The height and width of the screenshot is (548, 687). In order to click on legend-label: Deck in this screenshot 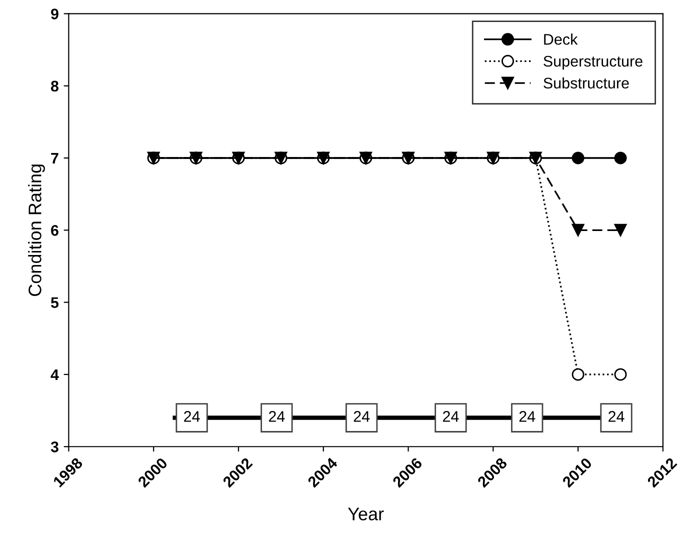, I will do `click(561, 39)`.